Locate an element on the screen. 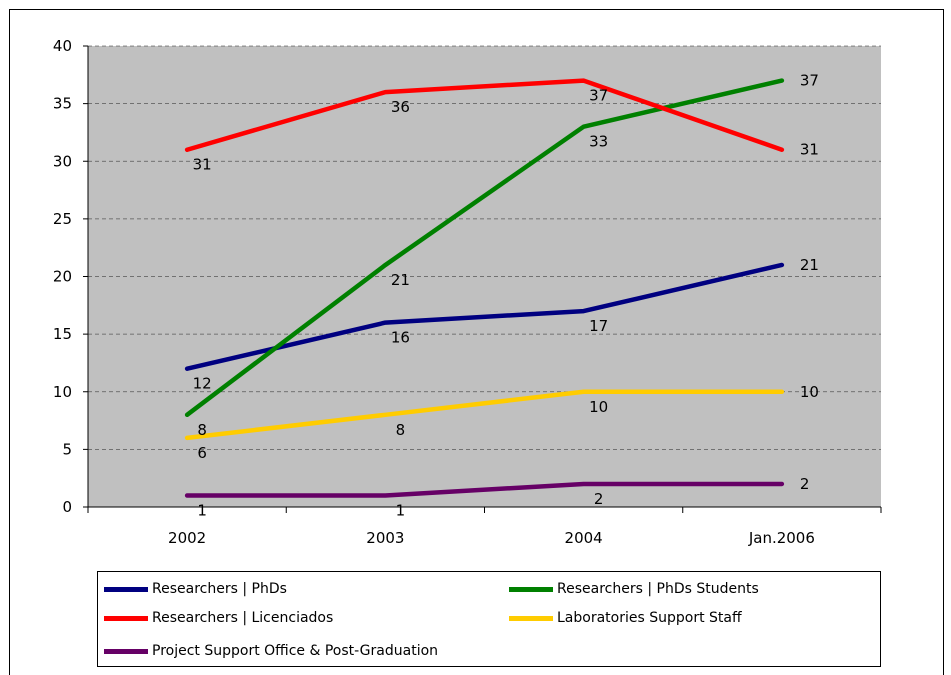 Image resolution: width=951 pixels, height=675 pixels. y-tick-label: 30 is located at coordinates (62, 161).